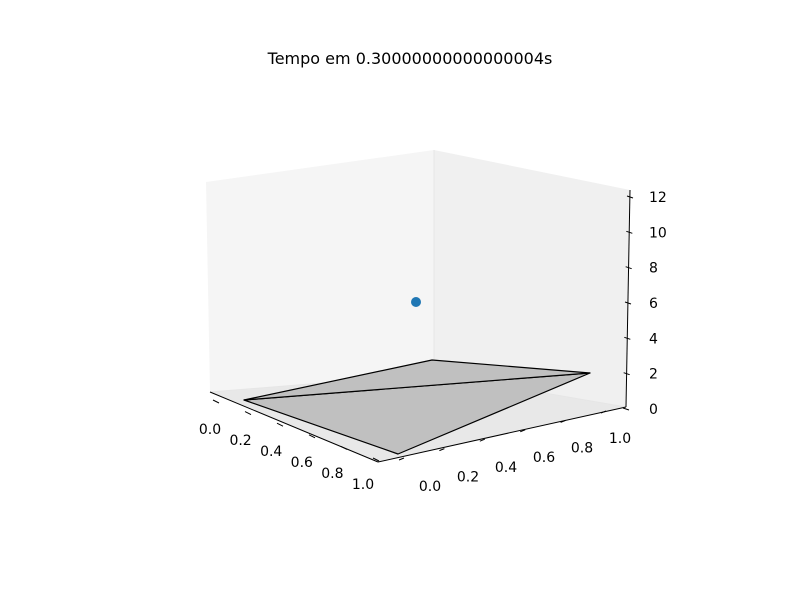 The height and width of the screenshot is (600, 800). What do you see at coordinates (430, 487) in the screenshot?
I see `y-tick-label: 0.0` at bounding box center [430, 487].